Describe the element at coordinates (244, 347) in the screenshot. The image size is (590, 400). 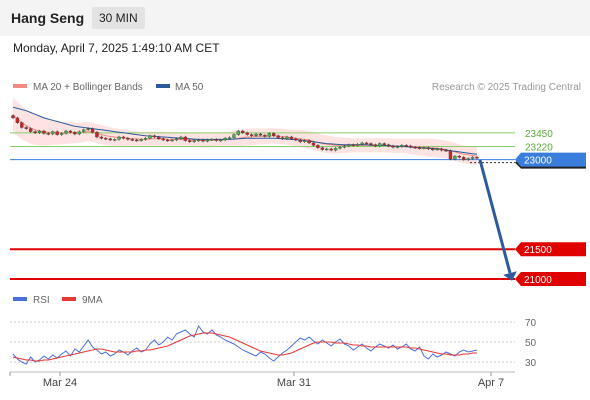
I see `rsi-ma-line` at that location.